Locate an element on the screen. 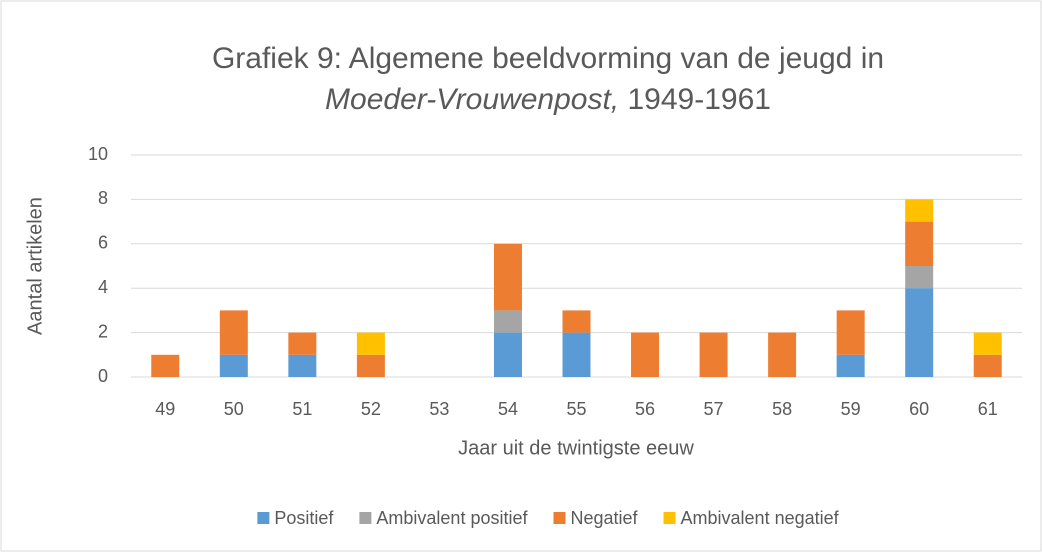  title-end: 1949-1961 is located at coordinates (698, 99).